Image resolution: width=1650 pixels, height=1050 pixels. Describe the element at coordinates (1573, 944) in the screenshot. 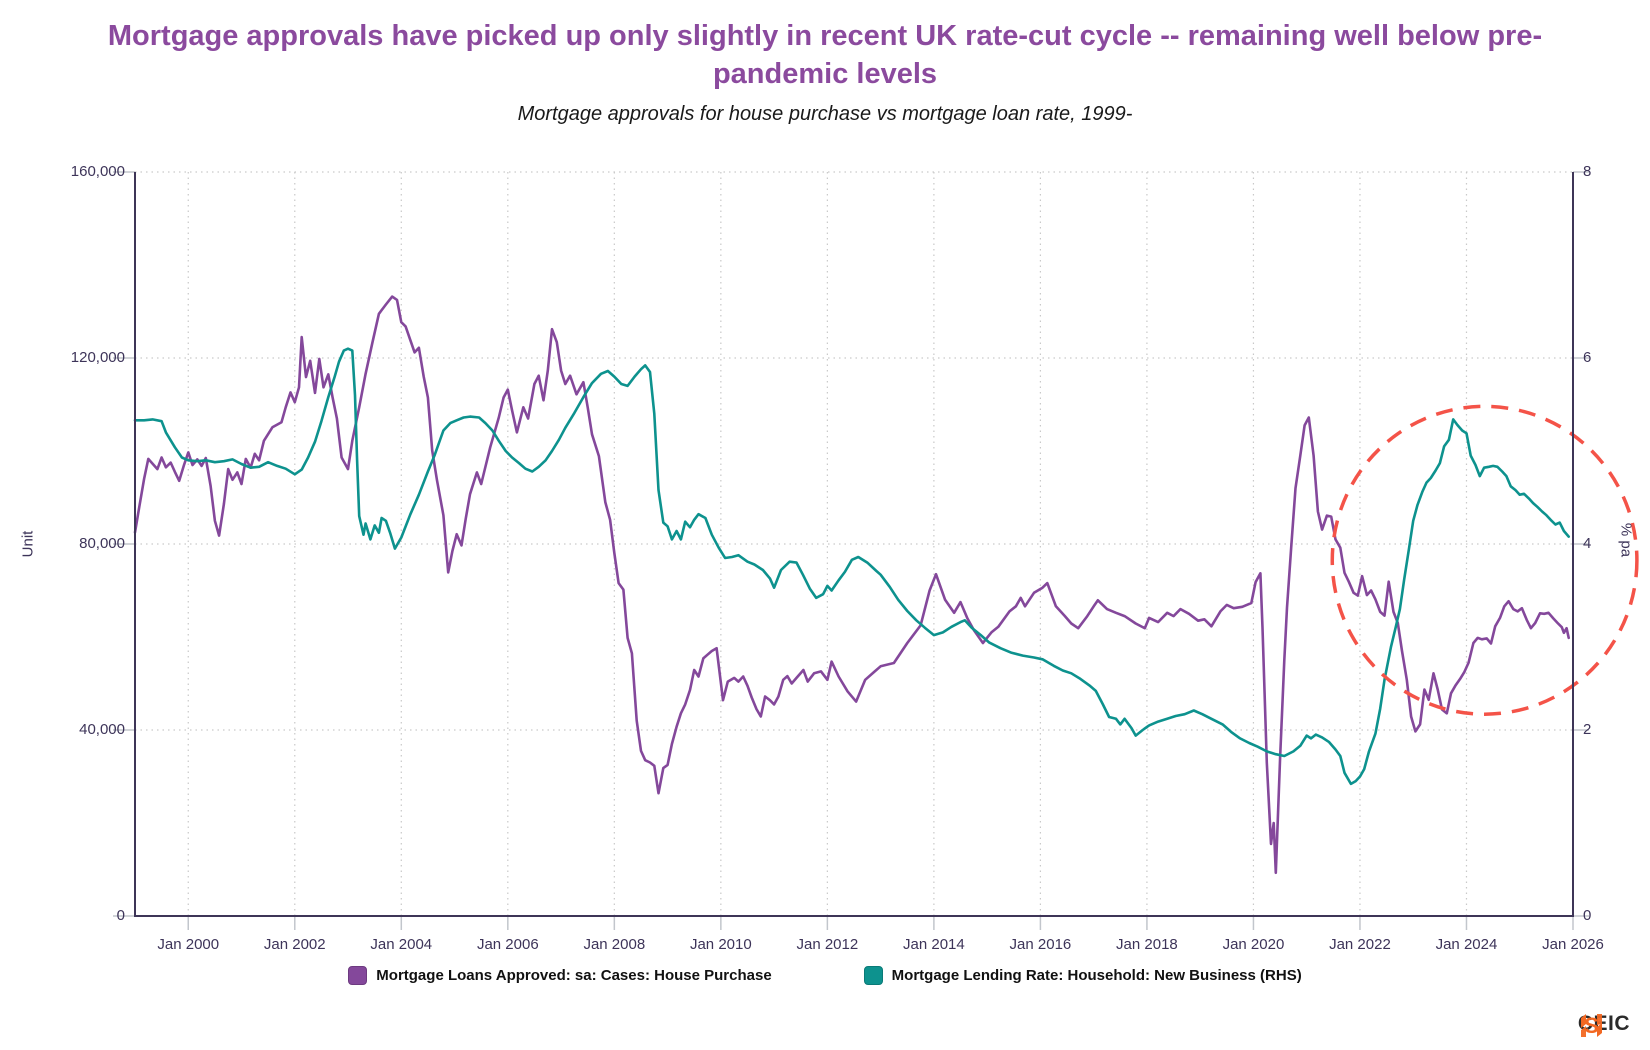

I see `x-axis-tick-label: Jan 2026` at that location.